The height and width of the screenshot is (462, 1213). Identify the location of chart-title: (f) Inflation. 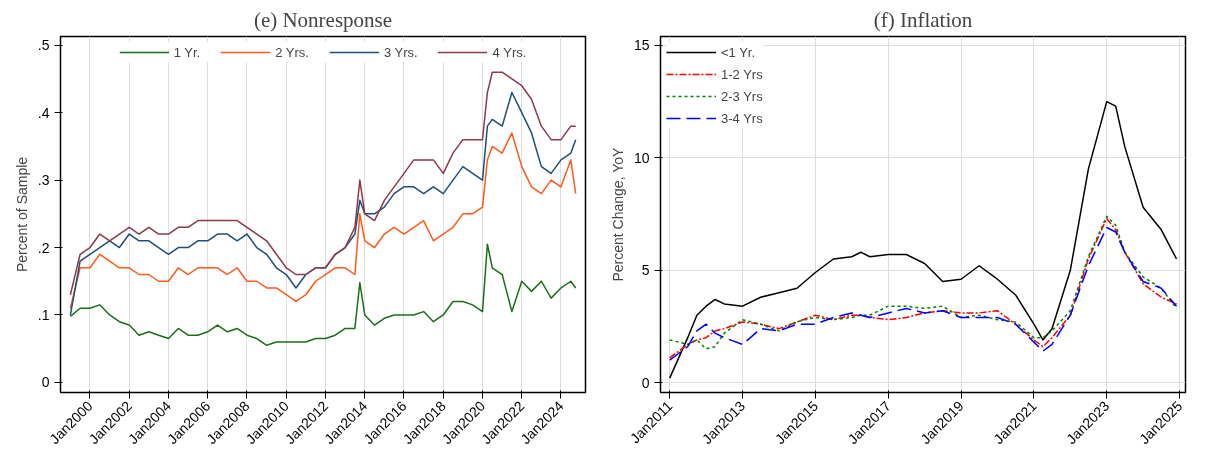
(923, 19).